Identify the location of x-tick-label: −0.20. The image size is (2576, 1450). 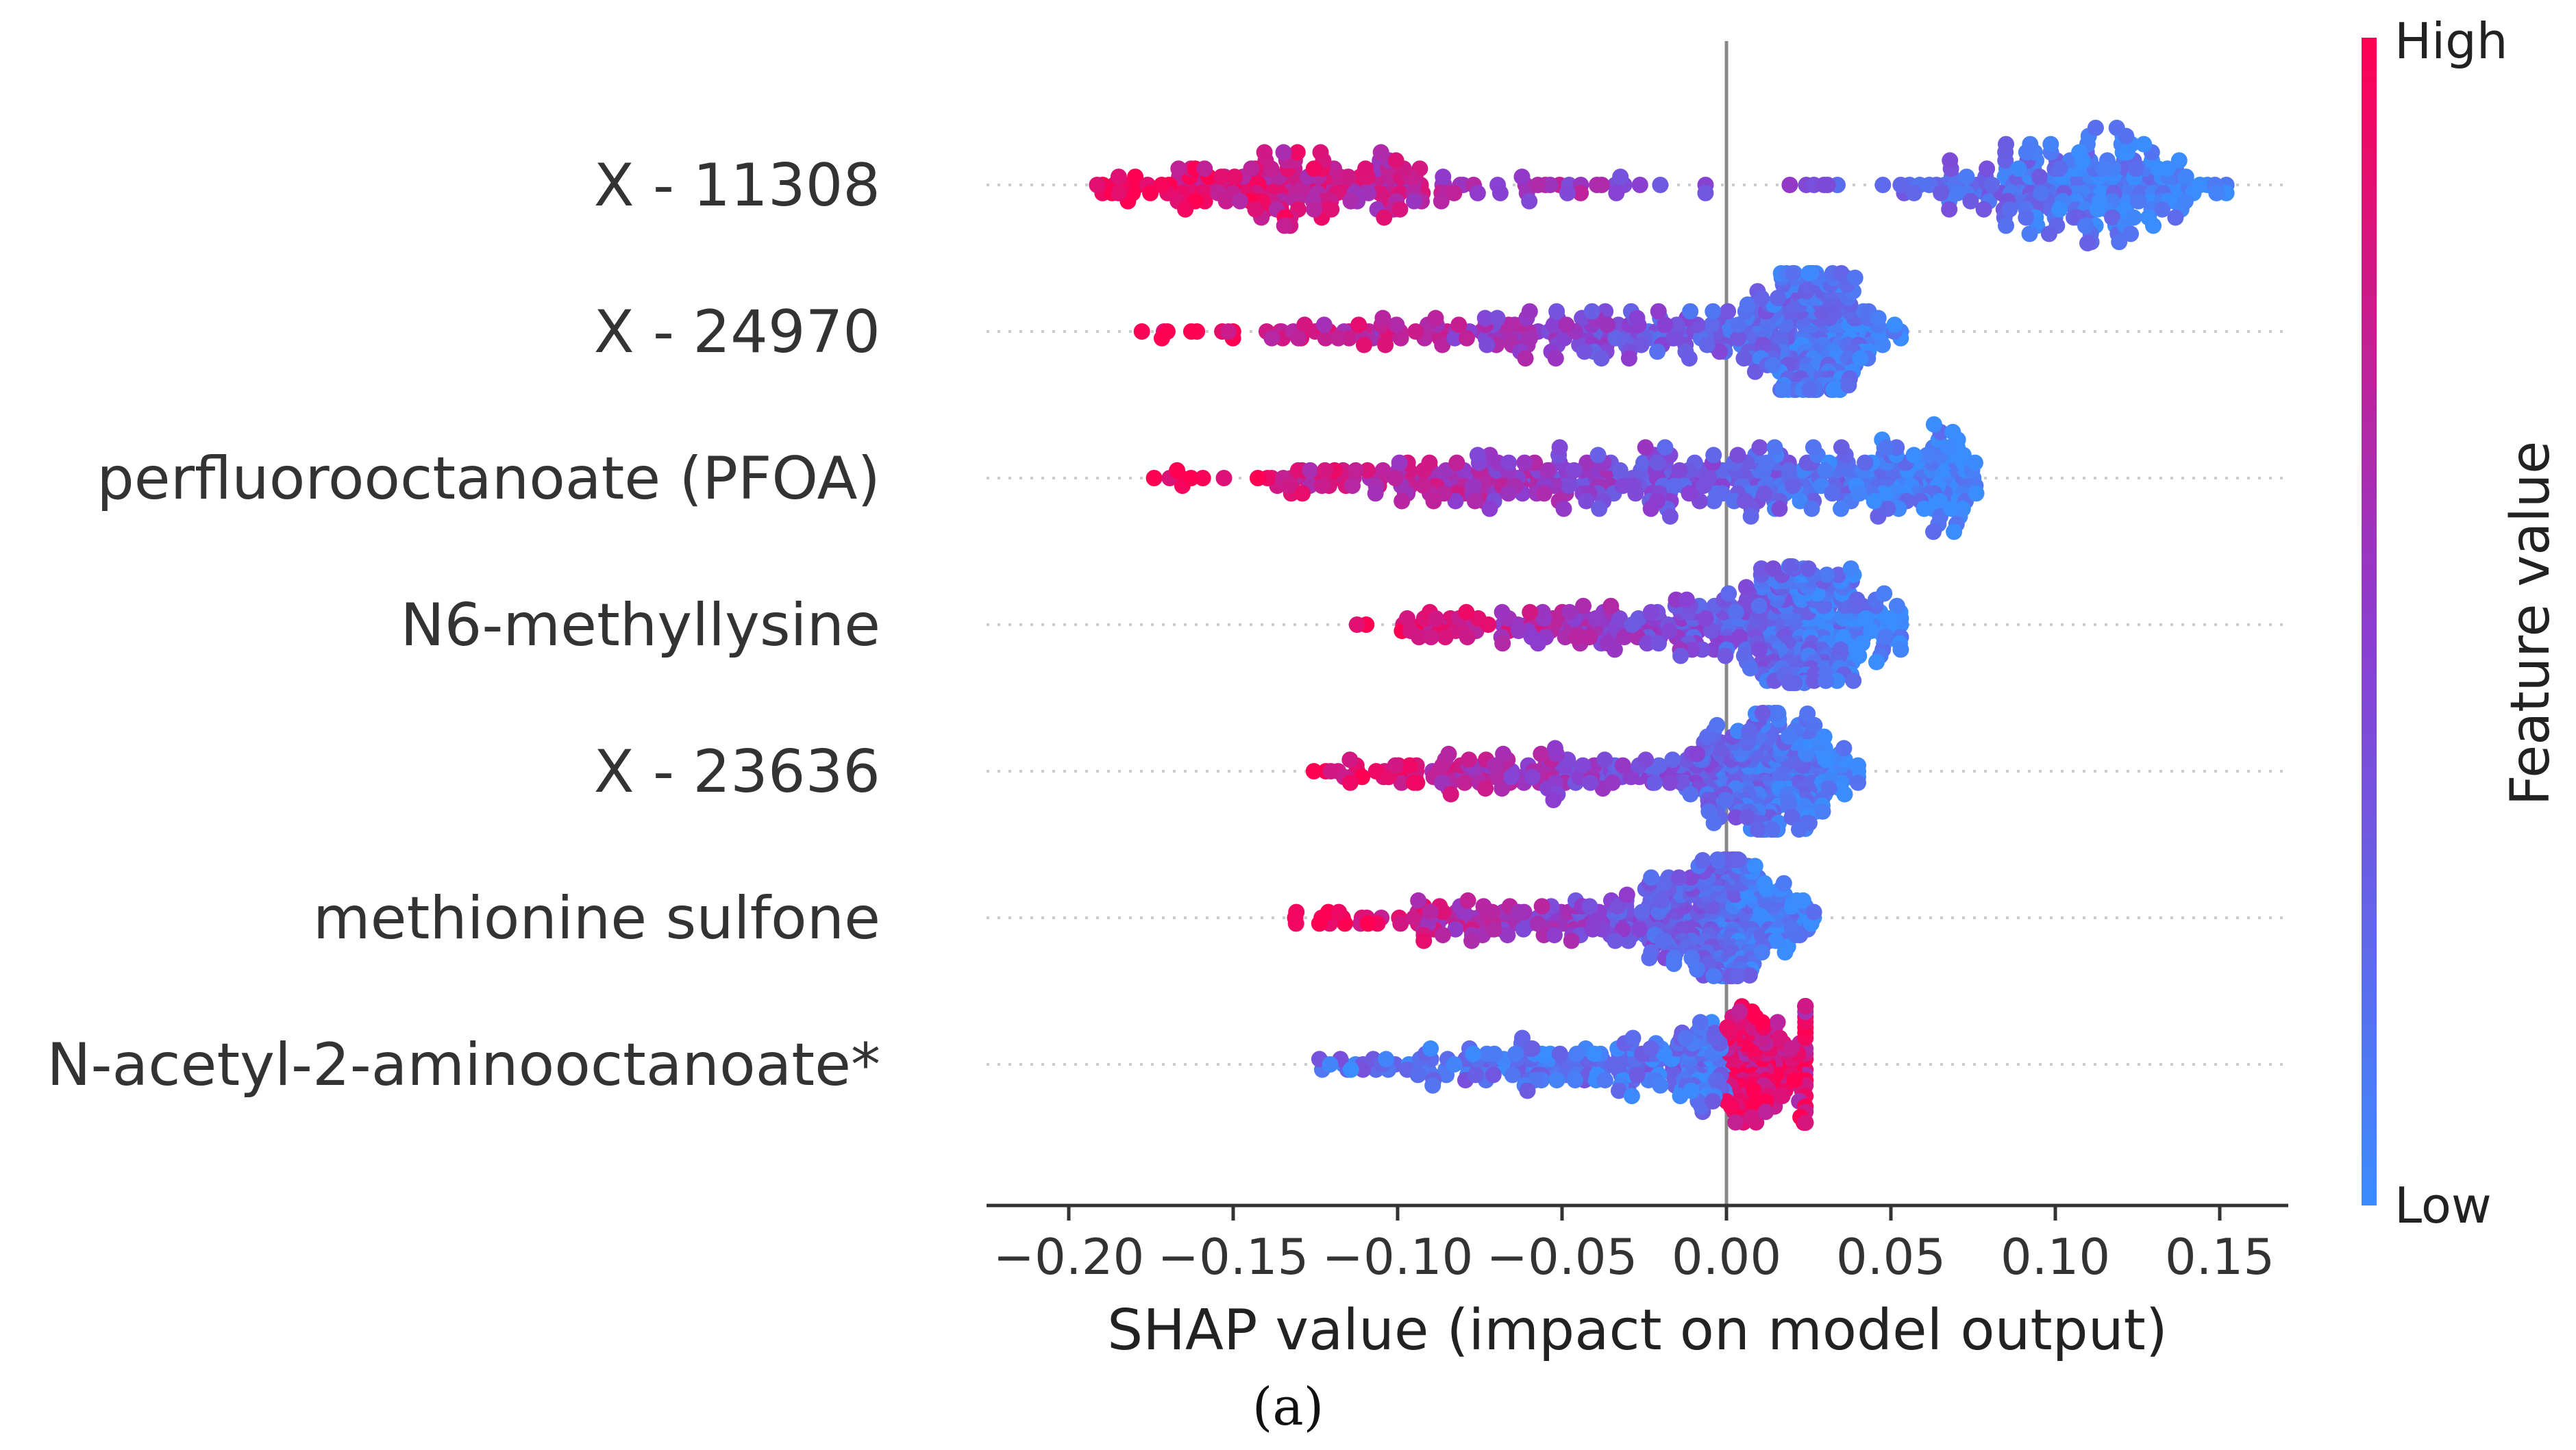
(1069, 1257).